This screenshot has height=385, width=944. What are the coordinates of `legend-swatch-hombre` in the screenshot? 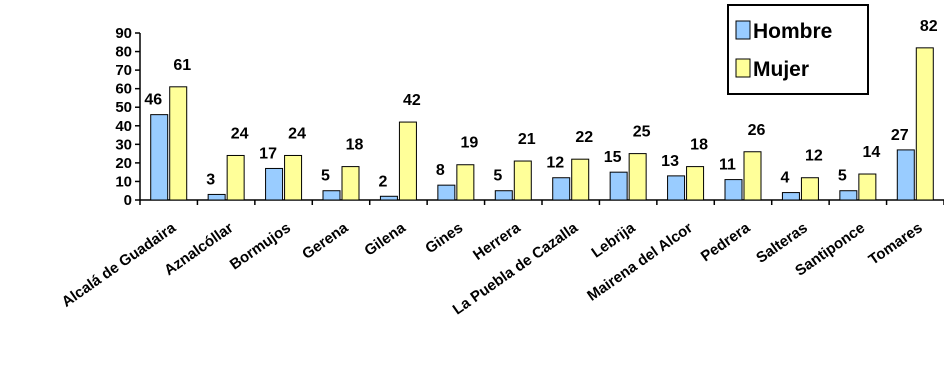 It's located at (743, 30).